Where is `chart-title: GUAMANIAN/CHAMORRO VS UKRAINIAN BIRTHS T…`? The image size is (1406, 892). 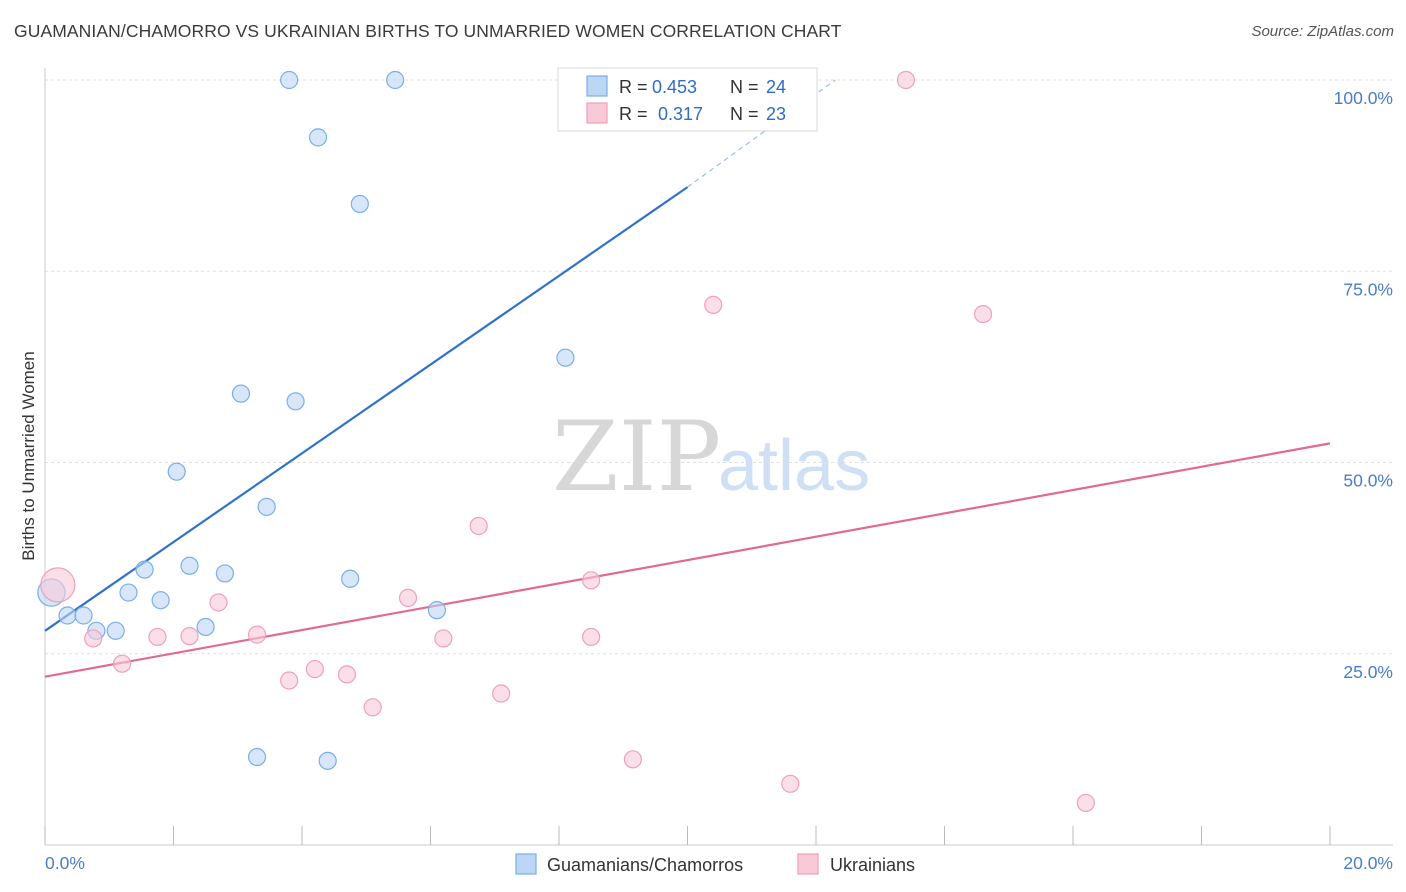
chart-title: GUAMANIAN/CHAMORRO VS UKRAINIAN BIRTHS T… is located at coordinates (428, 31).